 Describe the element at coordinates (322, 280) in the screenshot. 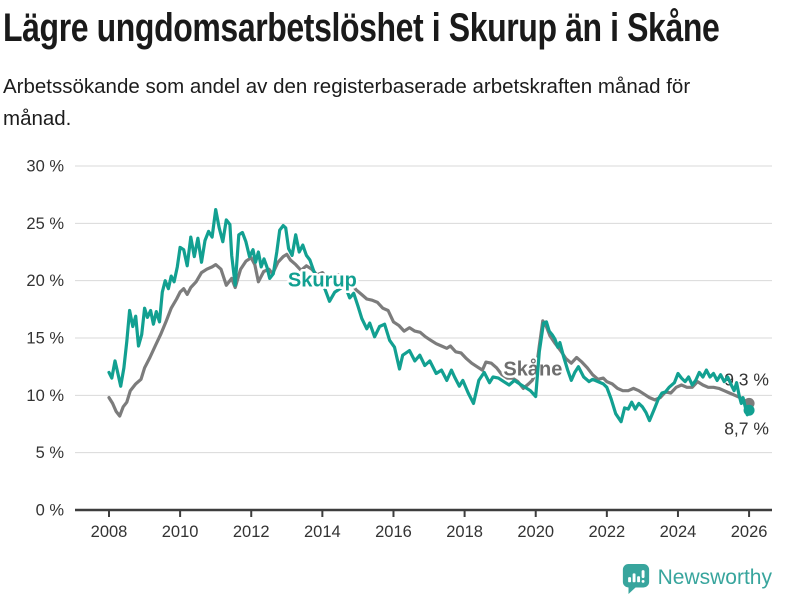

I see `series-label-skurup: Skurup` at that location.